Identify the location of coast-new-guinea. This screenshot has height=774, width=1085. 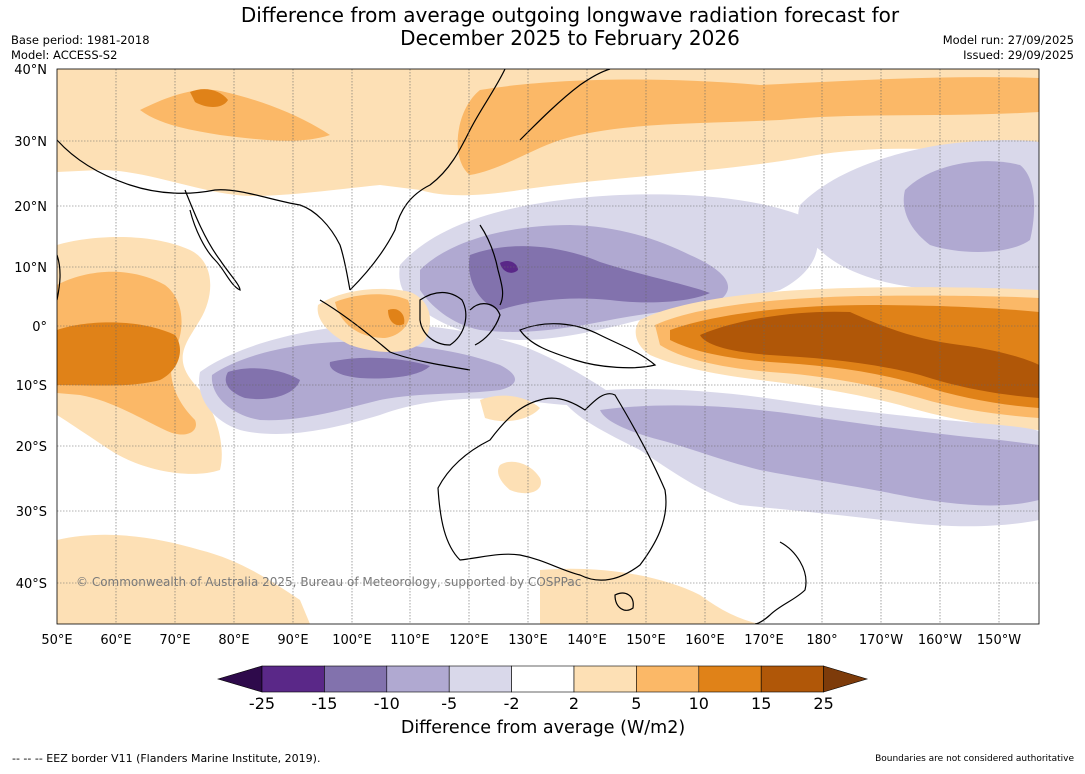
(588, 346).